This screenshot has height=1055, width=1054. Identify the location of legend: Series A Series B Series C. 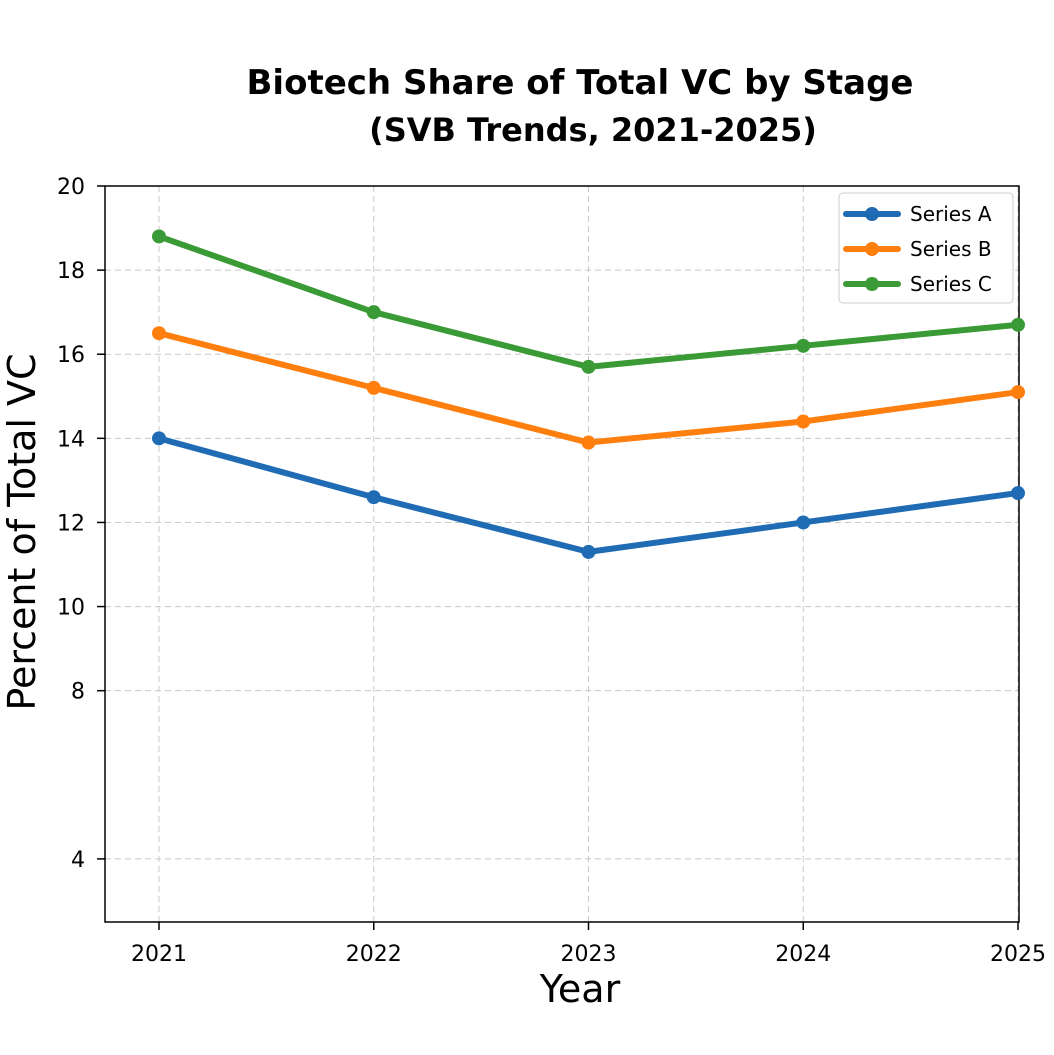
(926, 248).